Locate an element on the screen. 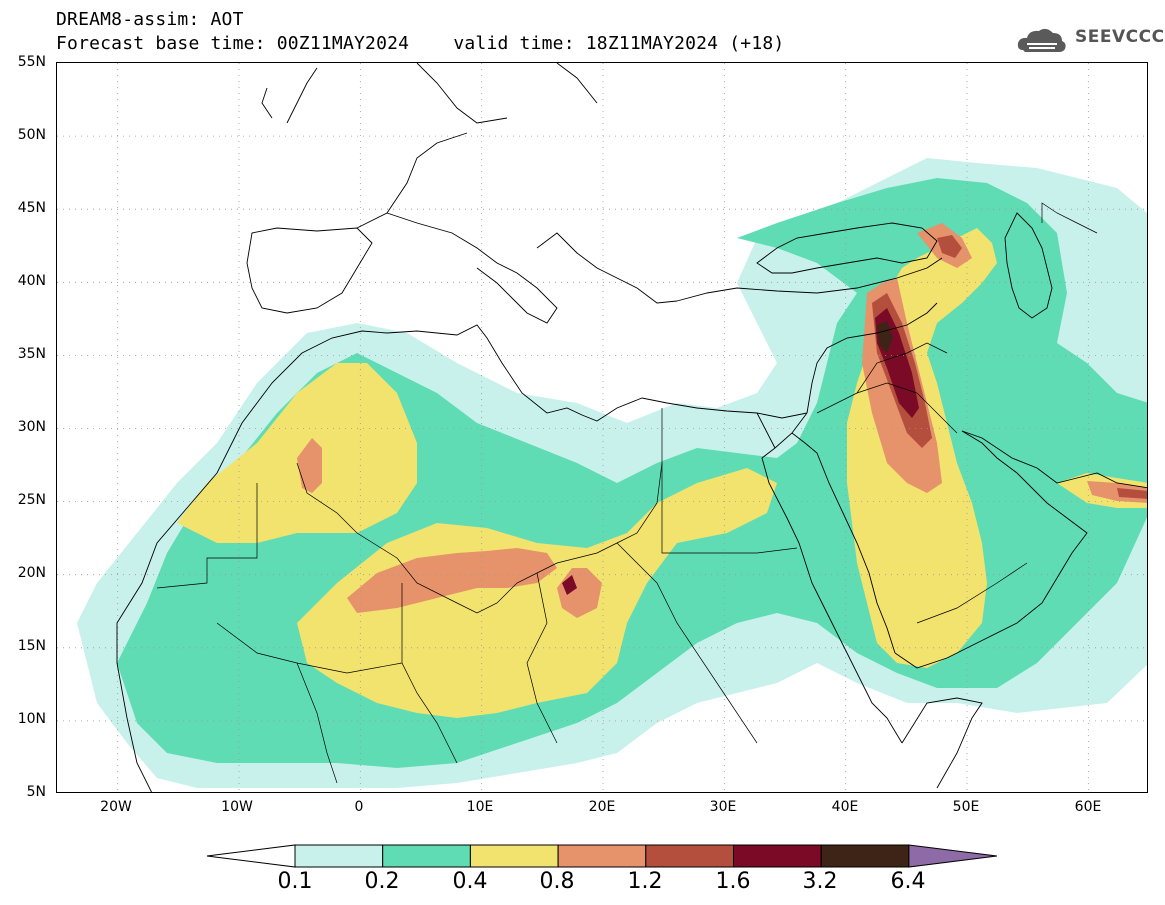 This screenshot has height=905, width=1165. lon-label: 20E is located at coordinates (602, 807).